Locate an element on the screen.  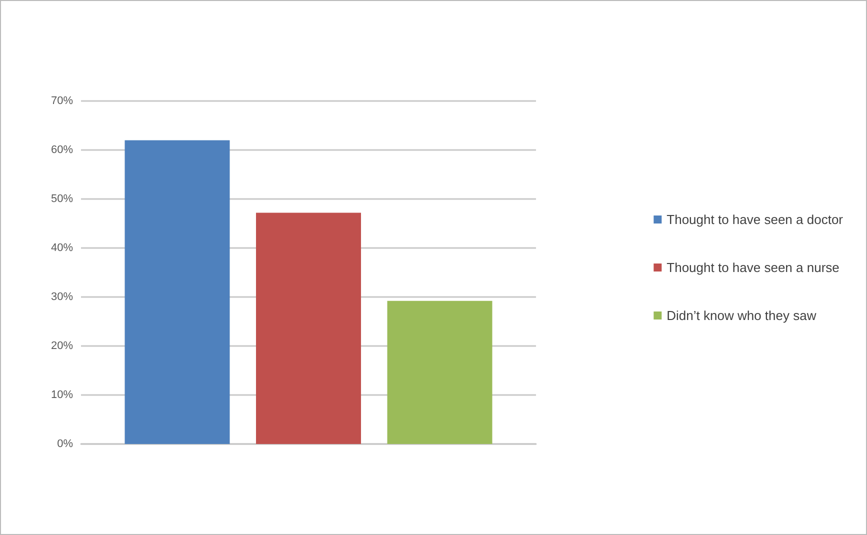
y-tick-label: 30% is located at coordinates (62, 297).